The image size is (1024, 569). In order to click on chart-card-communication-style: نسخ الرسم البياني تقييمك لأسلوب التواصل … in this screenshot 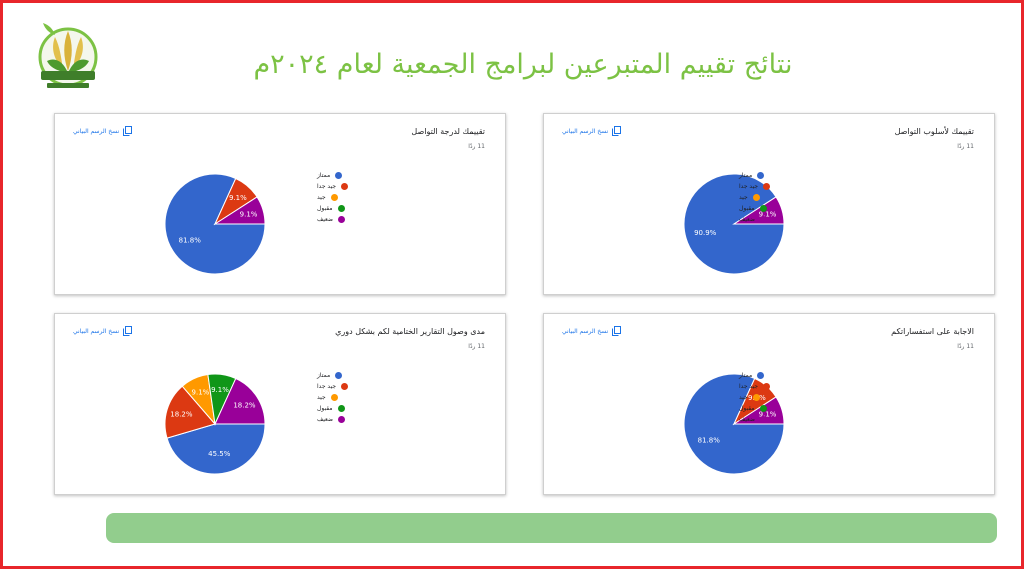, I will do `click(769, 204)`.